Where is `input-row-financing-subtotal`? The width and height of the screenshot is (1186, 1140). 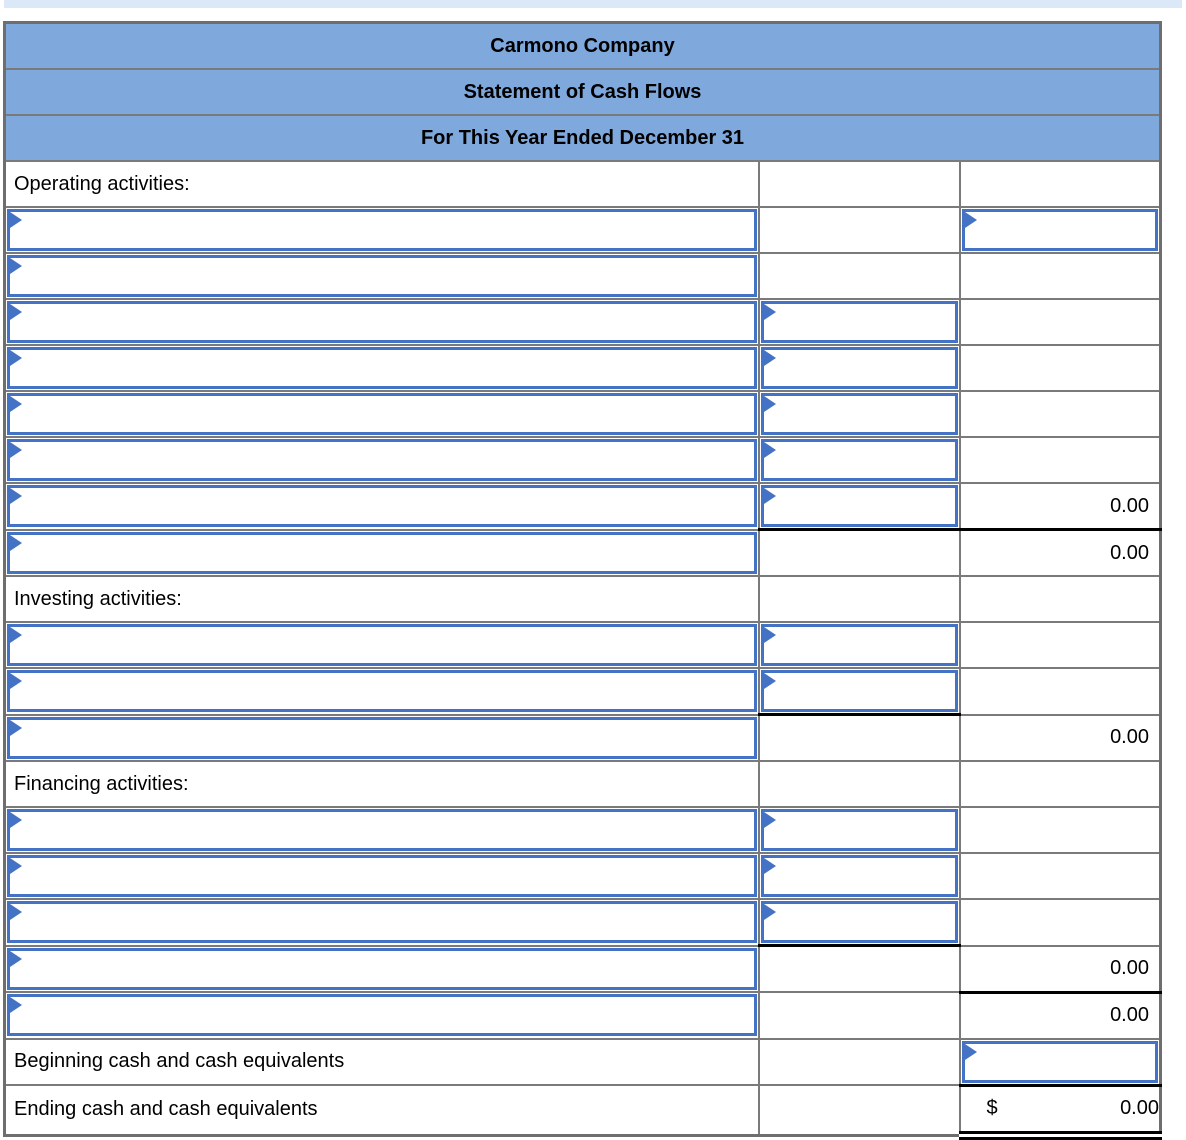 input-row-financing-subtotal is located at coordinates (582, 922).